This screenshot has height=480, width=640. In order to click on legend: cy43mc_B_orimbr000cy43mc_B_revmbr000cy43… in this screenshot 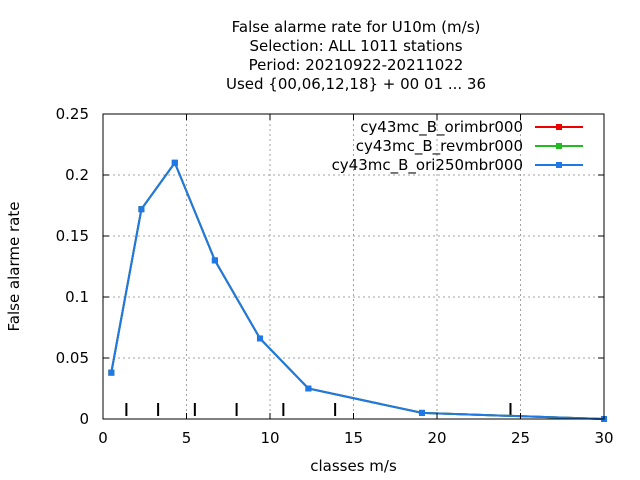, I will do `click(457, 146)`.